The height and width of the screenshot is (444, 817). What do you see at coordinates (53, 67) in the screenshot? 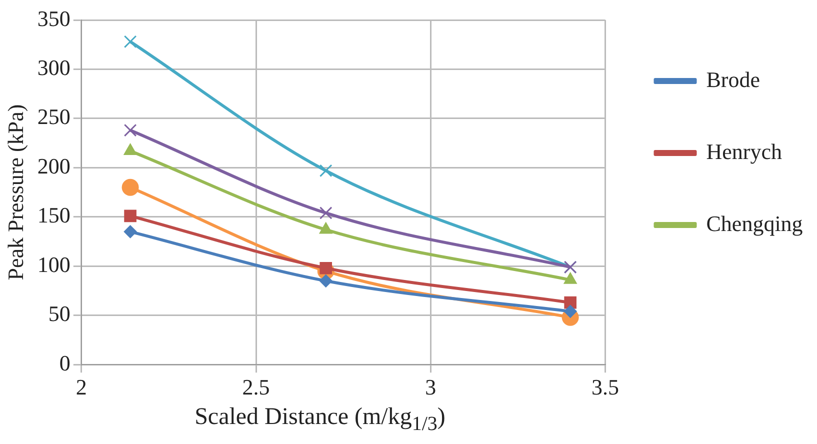
I see `y-tick-label: 300` at bounding box center [53, 67].